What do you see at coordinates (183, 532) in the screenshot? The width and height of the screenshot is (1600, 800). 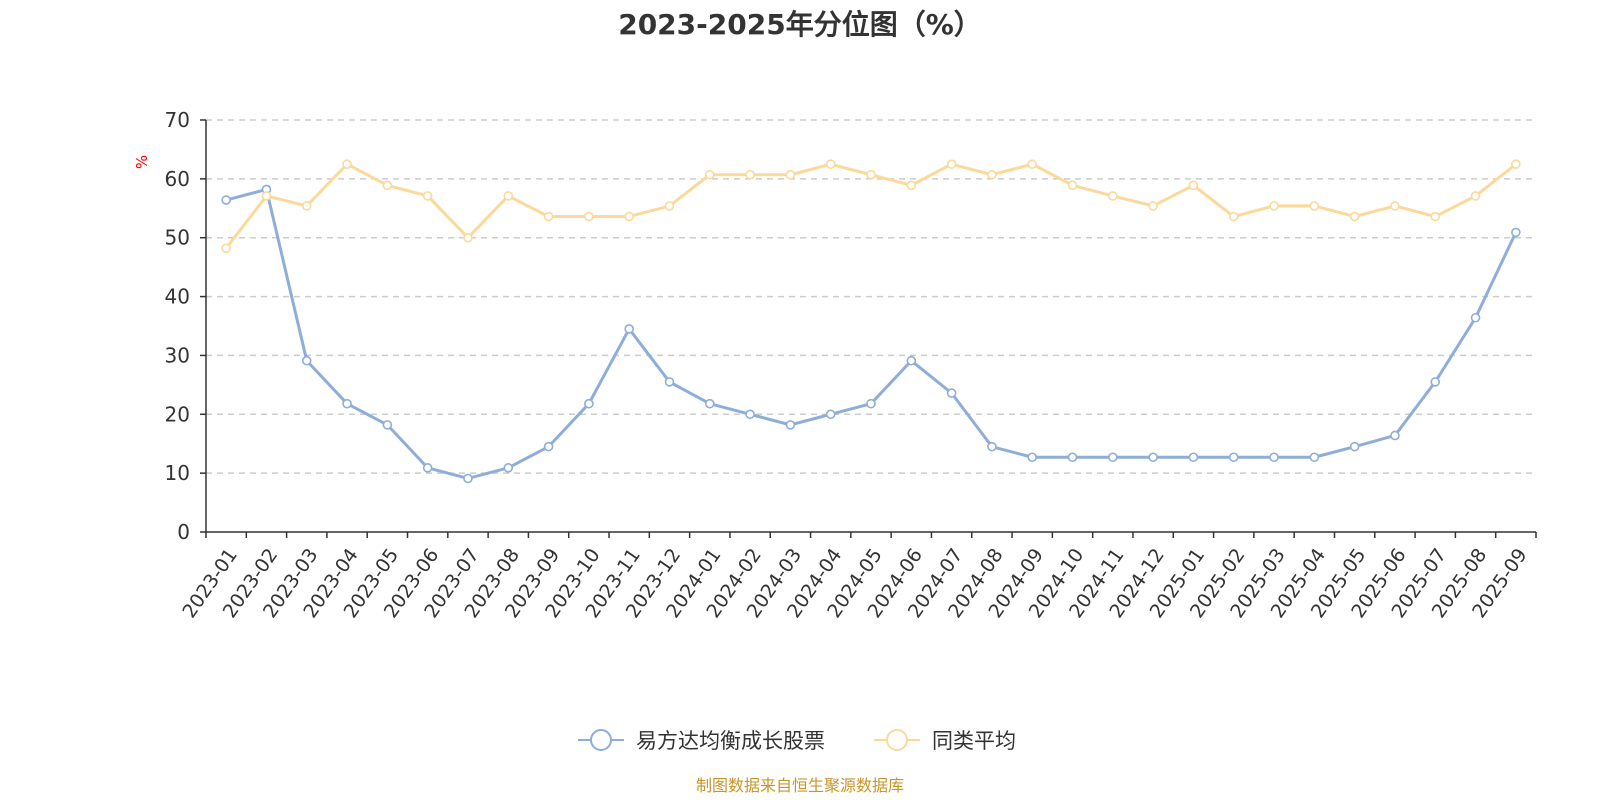 I see `y-tick-label: 0` at bounding box center [183, 532].